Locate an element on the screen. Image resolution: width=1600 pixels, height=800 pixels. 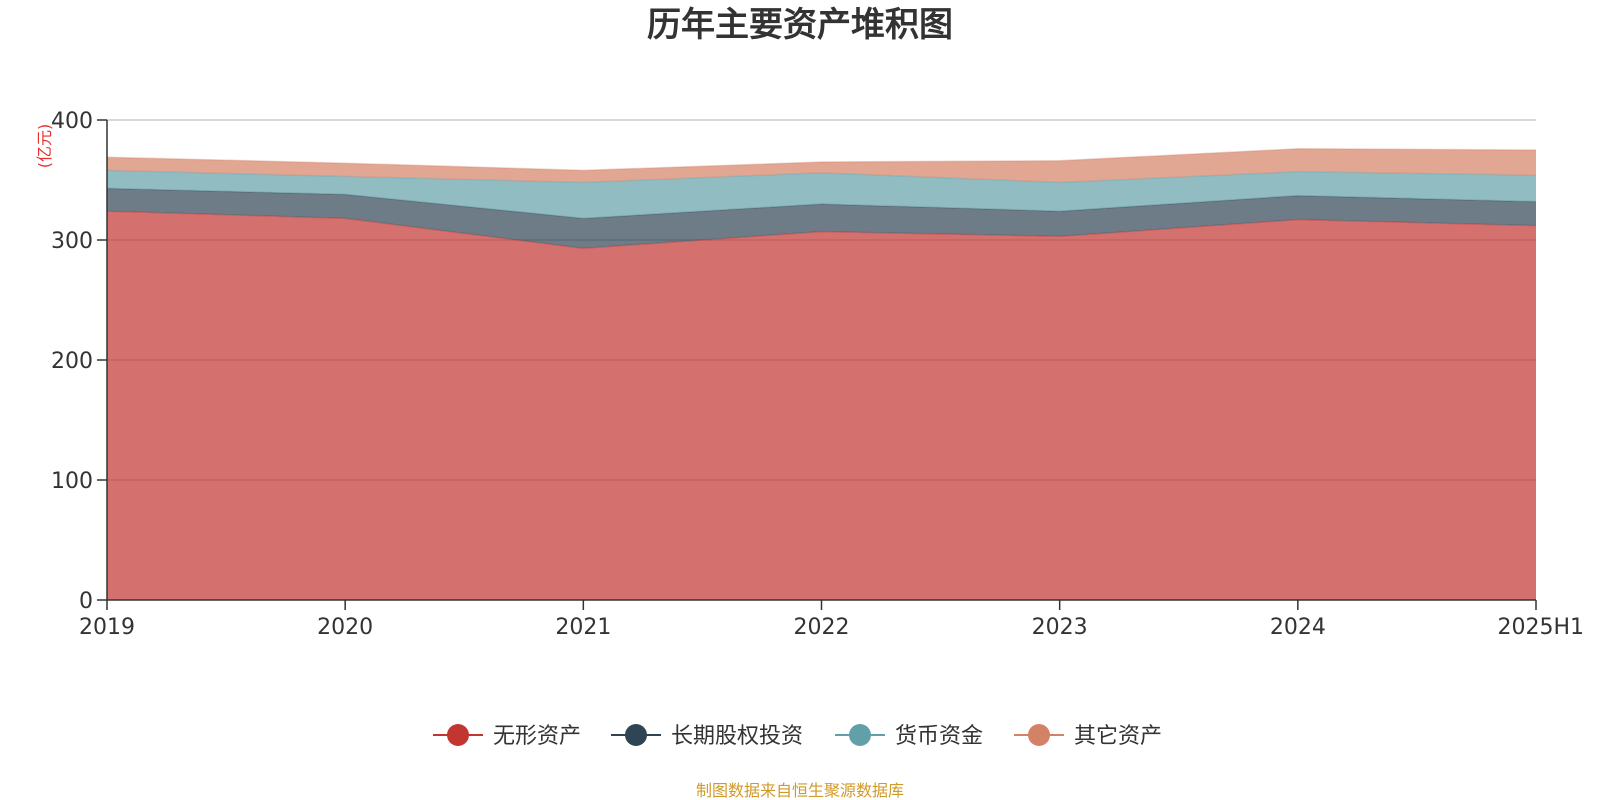
x-tick-label-2020: 2020 is located at coordinates (345, 627).